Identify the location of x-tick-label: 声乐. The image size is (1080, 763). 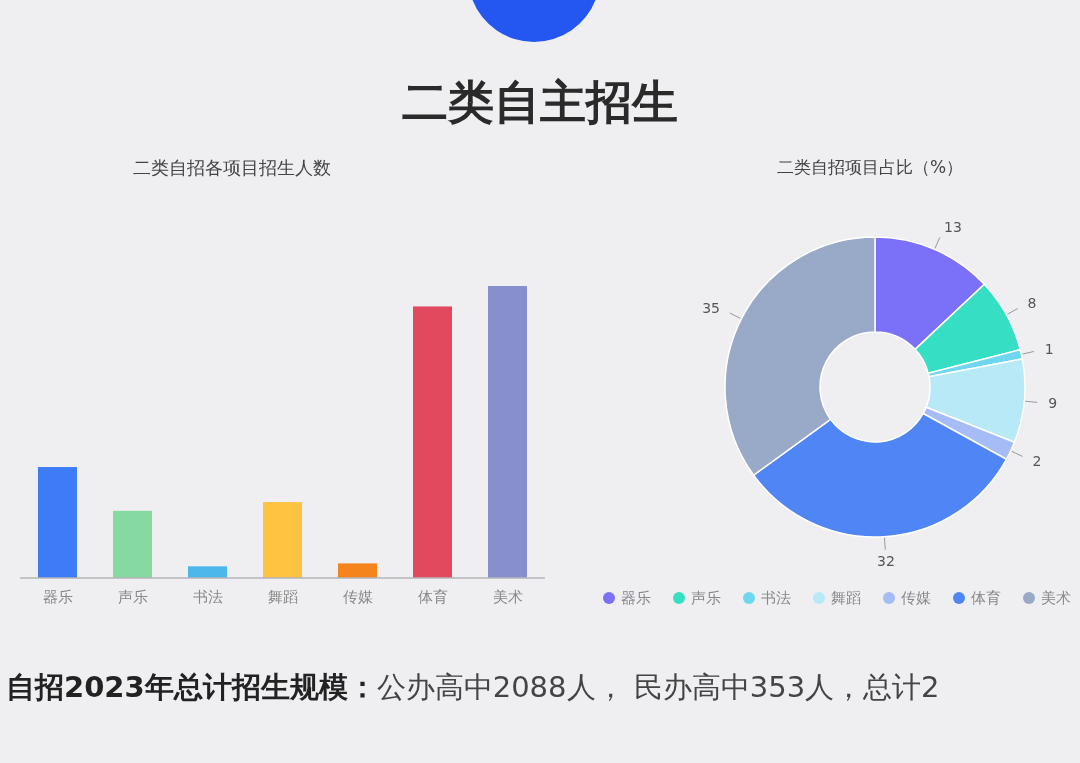
(132, 597).